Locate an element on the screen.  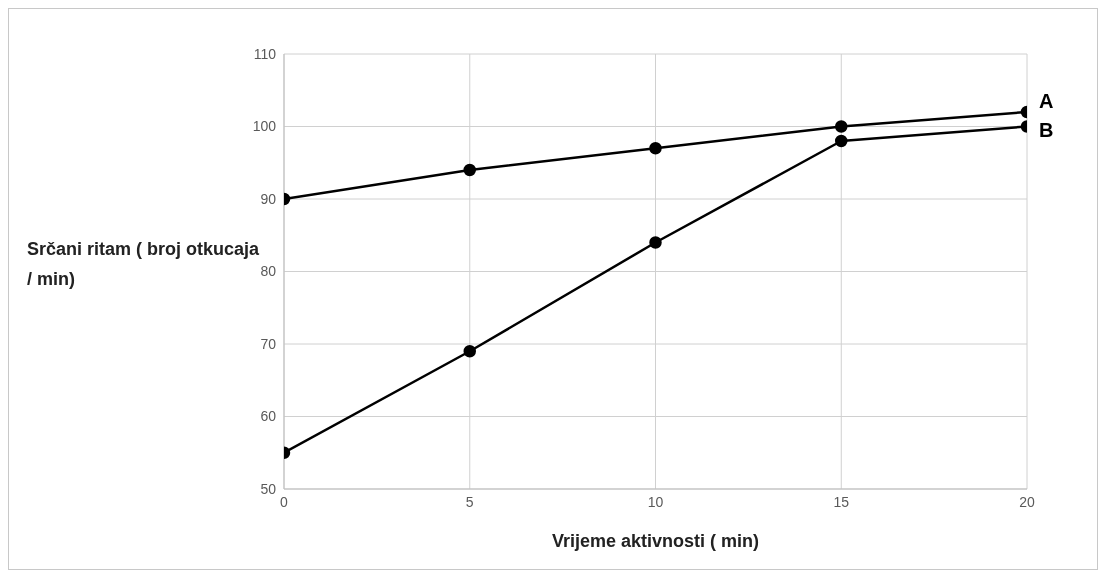
x-tick-label: 15 is located at coordinates (841, 501).